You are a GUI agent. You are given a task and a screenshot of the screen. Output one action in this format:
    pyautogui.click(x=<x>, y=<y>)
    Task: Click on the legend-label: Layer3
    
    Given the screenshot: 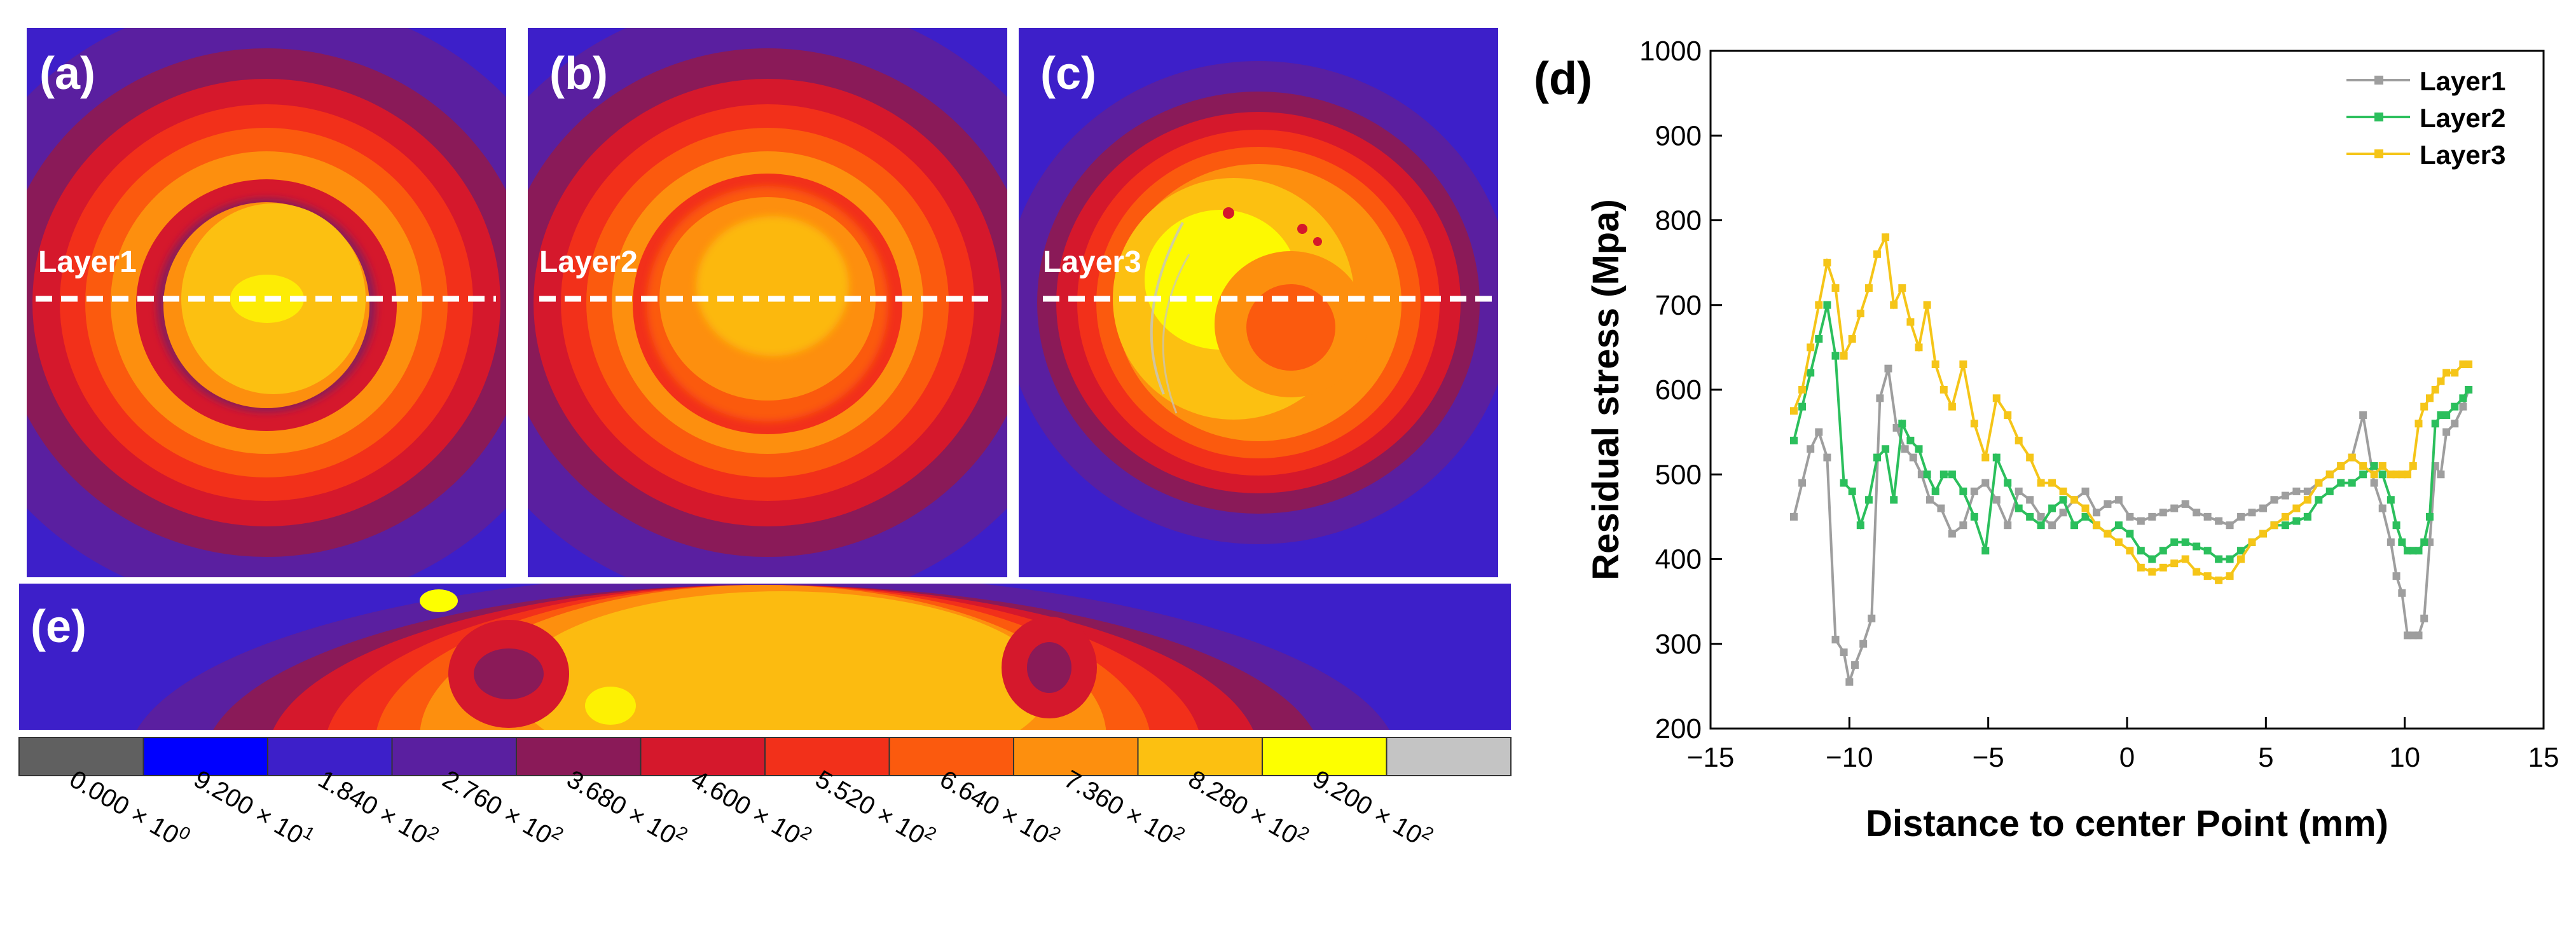 What is the action you would take?
    pyautogui.click(x=2462, y=155)
    